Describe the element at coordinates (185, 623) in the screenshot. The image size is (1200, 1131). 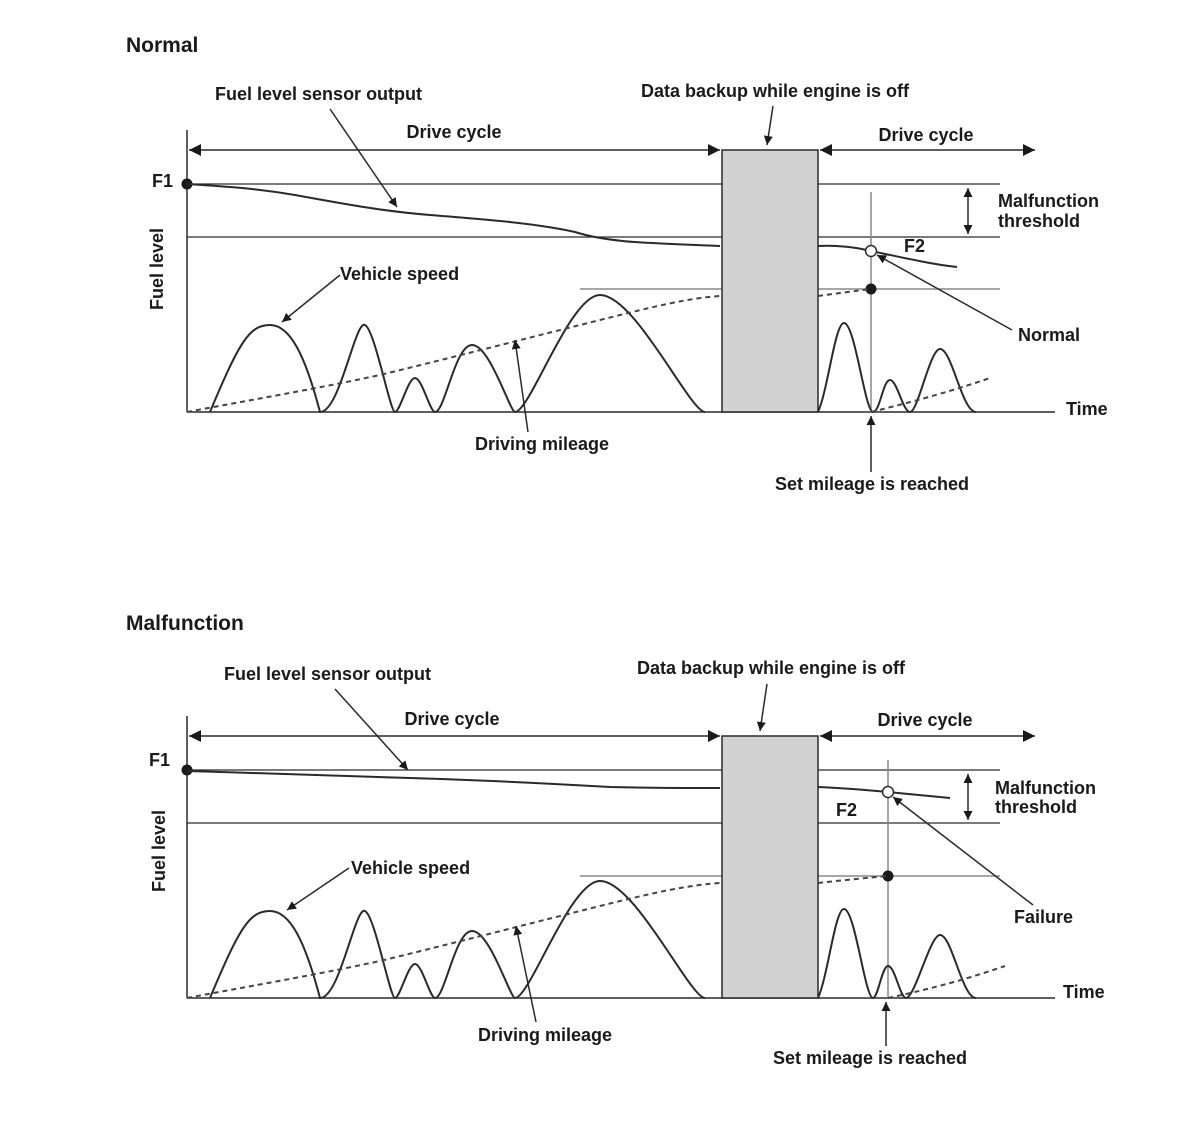
I see `malfunction-panel-title: Malfunction` at that location.